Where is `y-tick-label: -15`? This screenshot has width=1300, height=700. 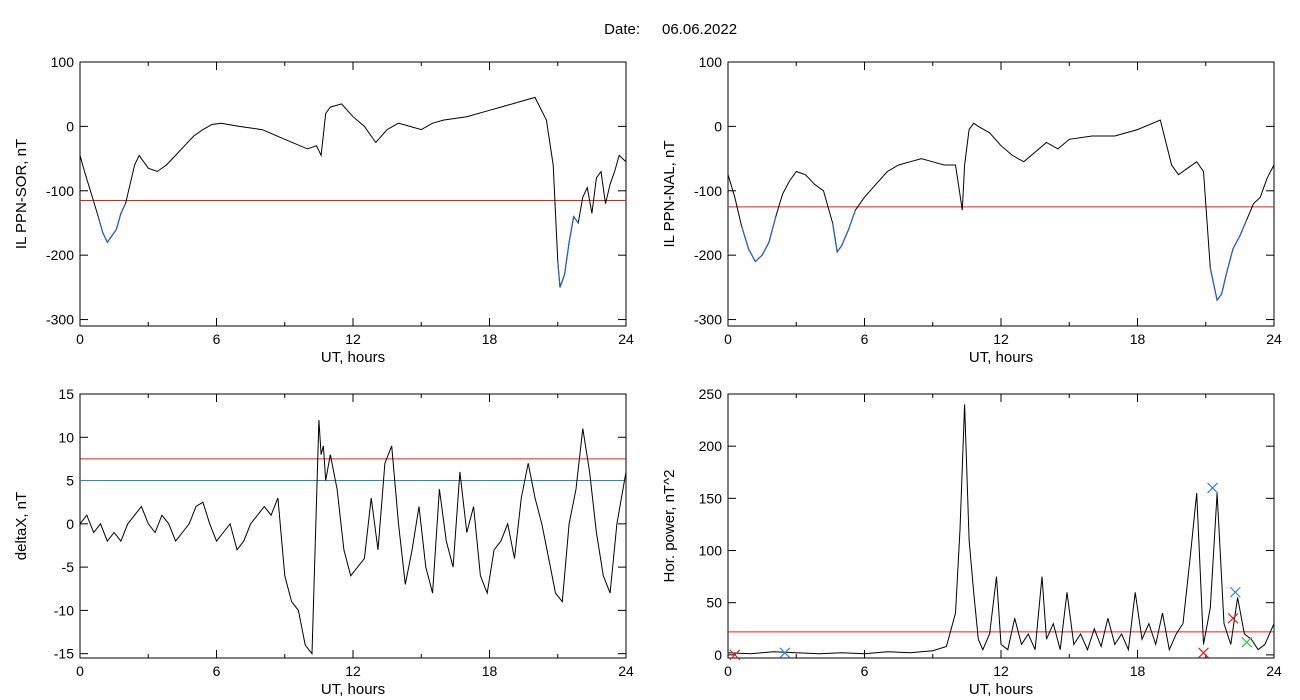
y-tick-label: -15 is located at coordinates (64, 654).